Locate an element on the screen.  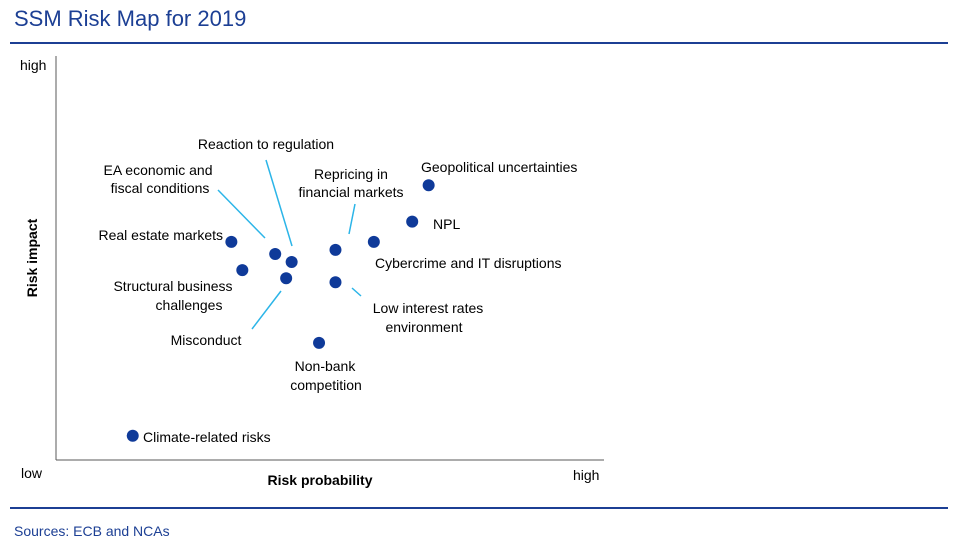
point-label-10: Non-bank competition is located at coordinates (326, 375).